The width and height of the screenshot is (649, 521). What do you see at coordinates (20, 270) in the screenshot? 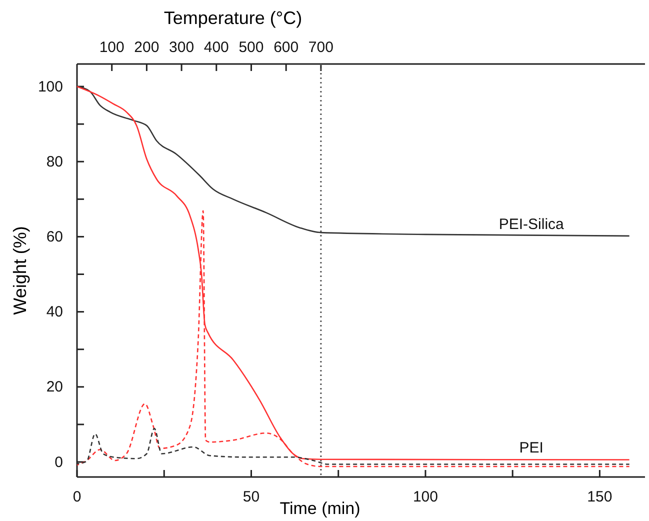
I see `y-axis-title: Weight (%)` at bounding box center [20, 270].